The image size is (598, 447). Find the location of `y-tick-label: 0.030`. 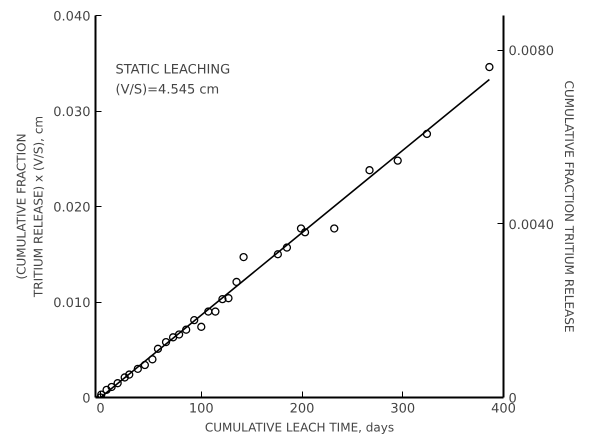

y-tick-label: 0.030 is located at coordinates (71, 112).